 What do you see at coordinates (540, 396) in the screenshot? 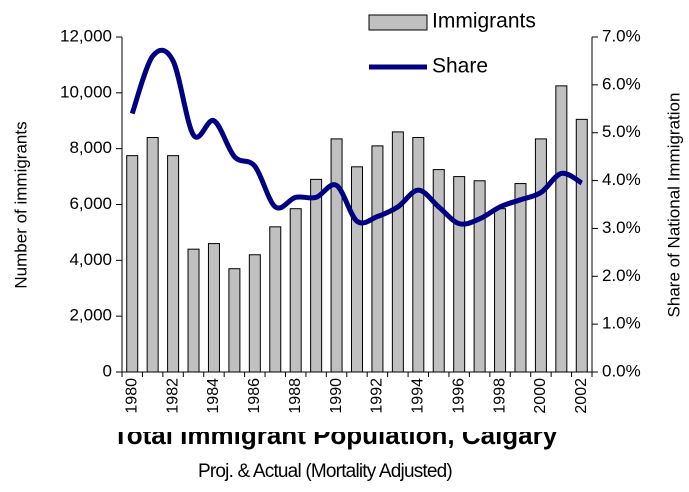
I see `x-tick-label: 2000` at bounding box center [540, 396].